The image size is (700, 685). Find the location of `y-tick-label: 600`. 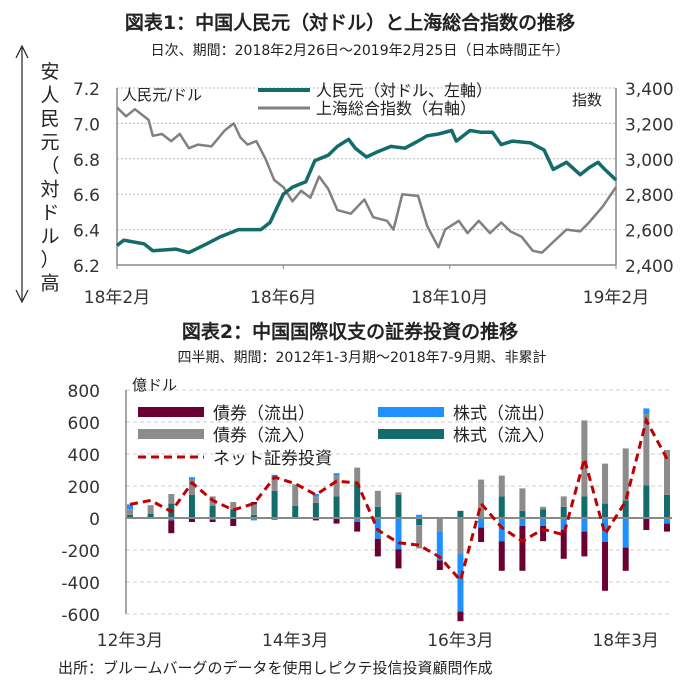

y-tick-label: 600 is located at coordinates (84, 424).